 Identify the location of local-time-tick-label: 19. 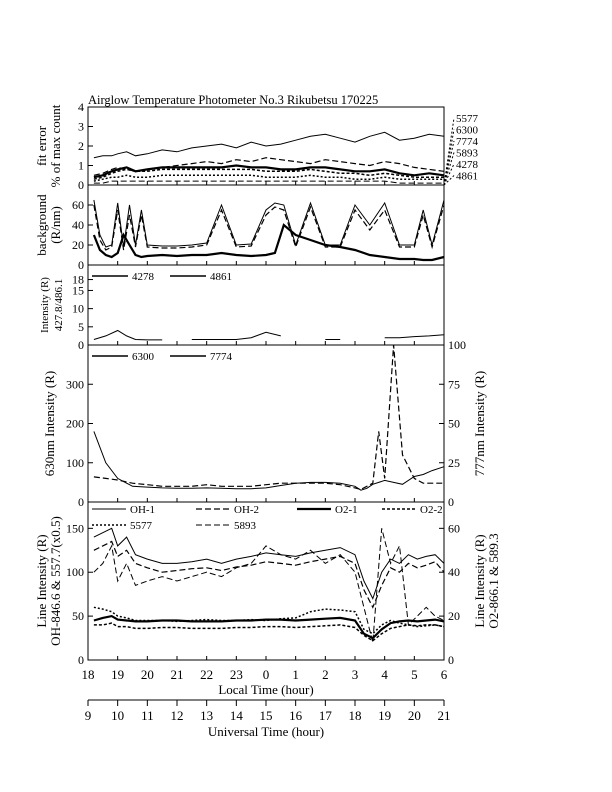
(117, 674).